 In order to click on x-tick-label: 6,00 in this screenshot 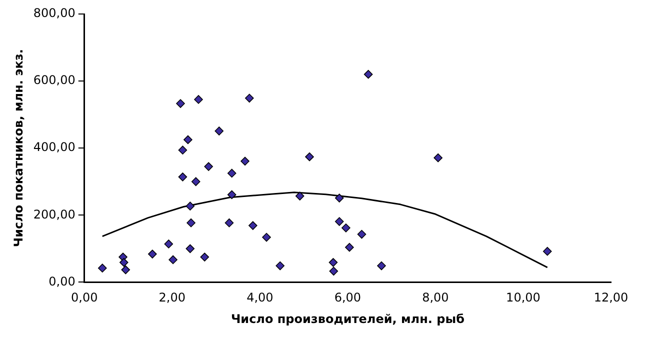, I will do `click(348, 297)`.